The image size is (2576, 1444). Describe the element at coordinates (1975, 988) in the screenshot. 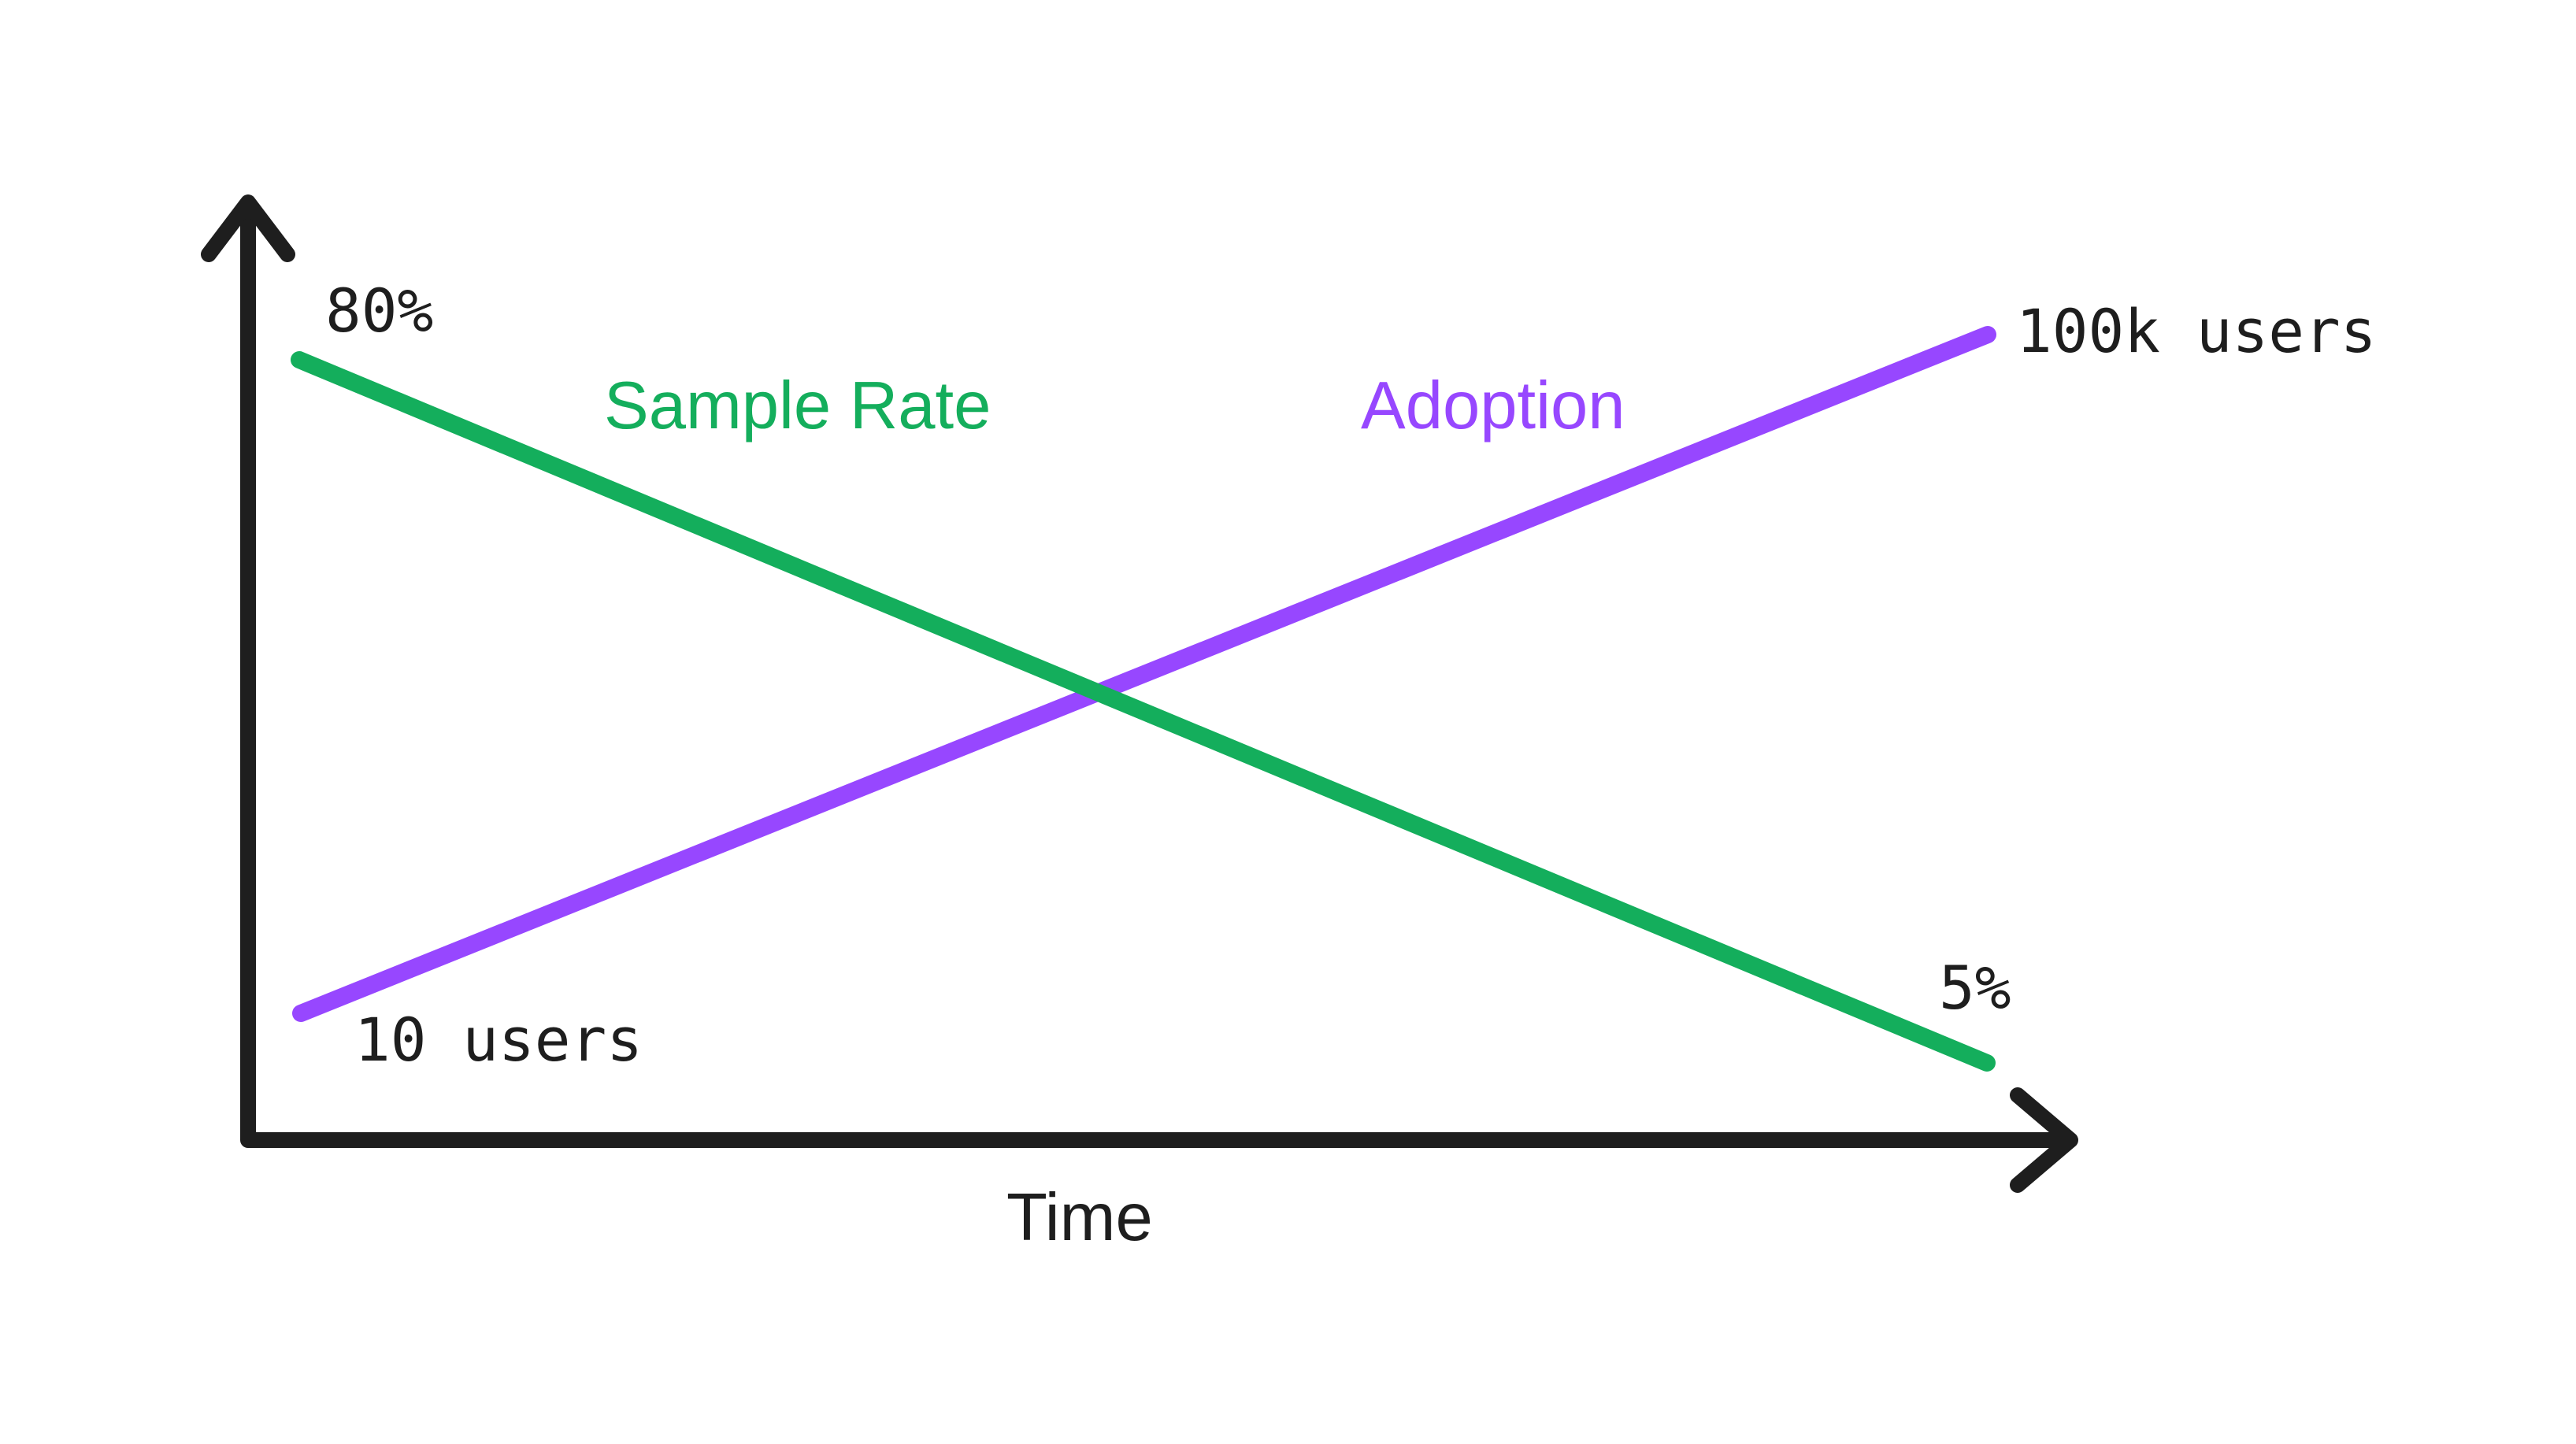

I see `sample-rate-end-value: 5%` at that location.